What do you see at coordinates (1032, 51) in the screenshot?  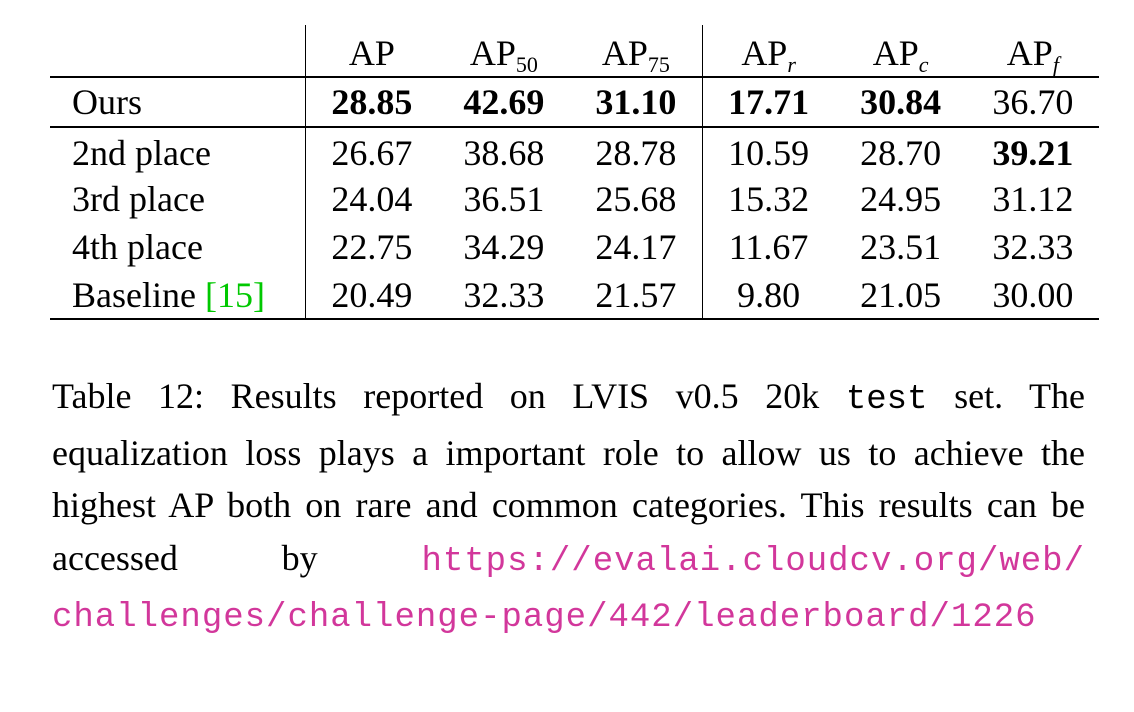 I see `header-apf: APf` at bounding box center [1032, 51].